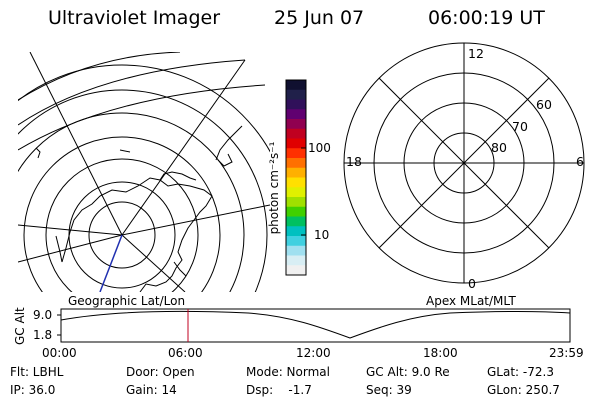  Describe the element at coordinates (127, 301) in the screenshot. I see `geographic-panel-label: Geographic Lat/Lon` at that location.